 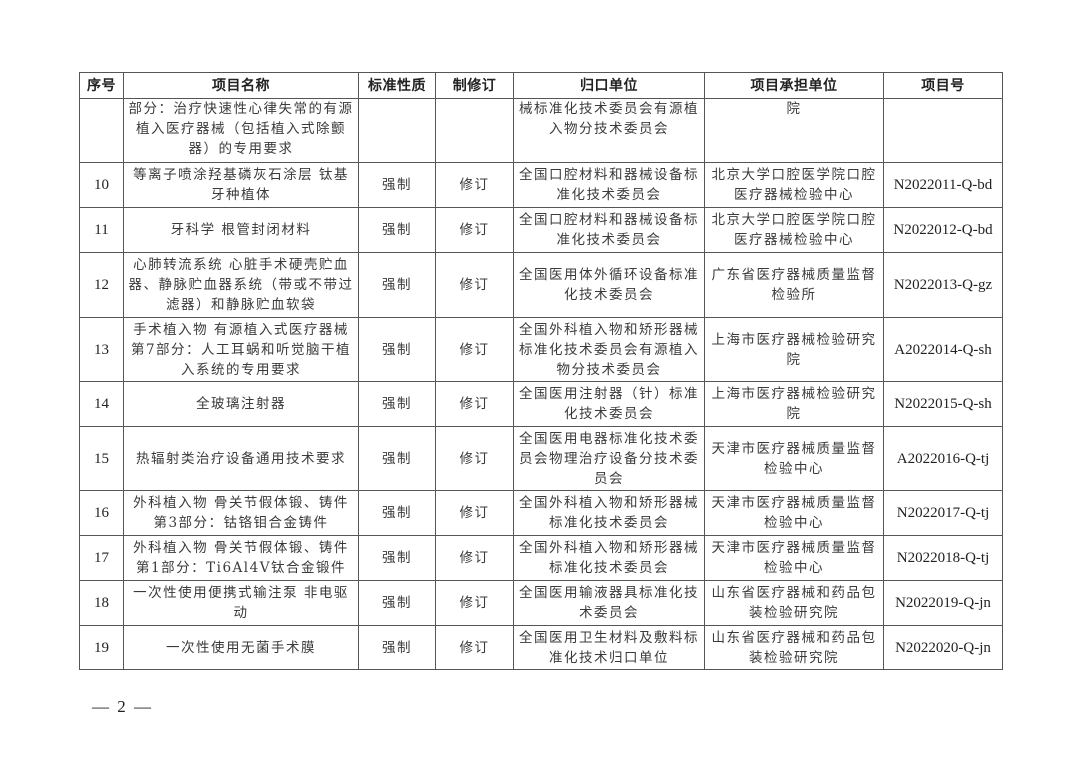 What do you see at coordinates (101, 130) in the screenshot?
I see `cell-no` at bounding box center [101, 130].